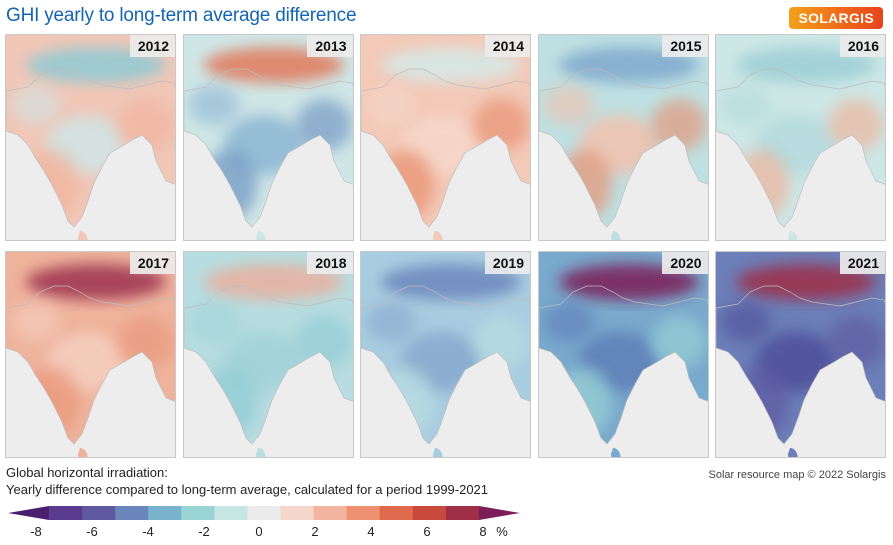 The image size is (893, 545). What do you see at coordinates (204, 531) in the screenshot?
I see `legend-tick-label: -2` at bounding box center [204, 531].